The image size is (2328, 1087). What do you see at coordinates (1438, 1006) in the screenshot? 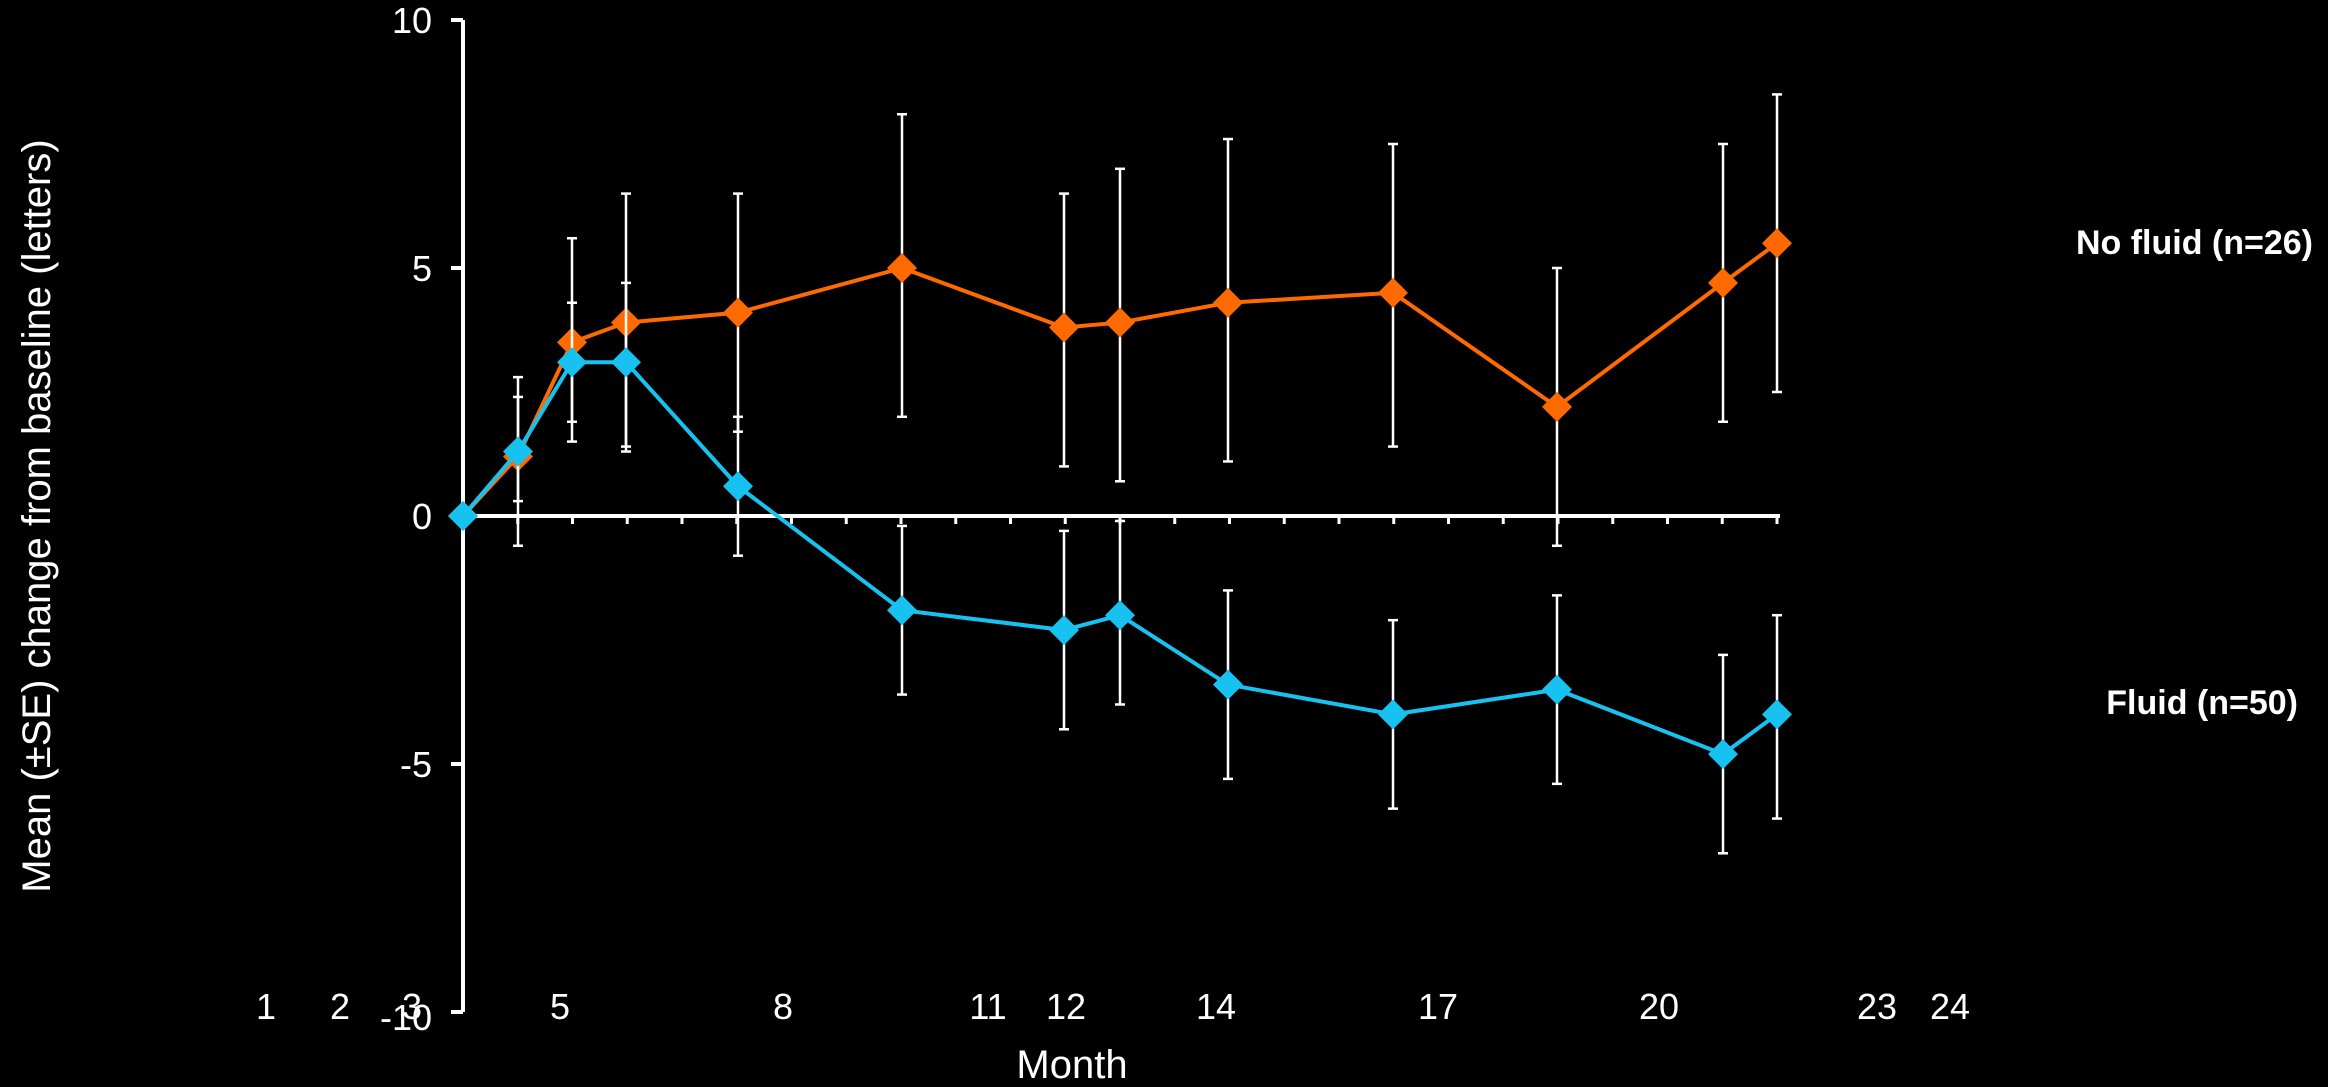
I see `x-tick-label: 17` at bounding box center [1438, 1006].